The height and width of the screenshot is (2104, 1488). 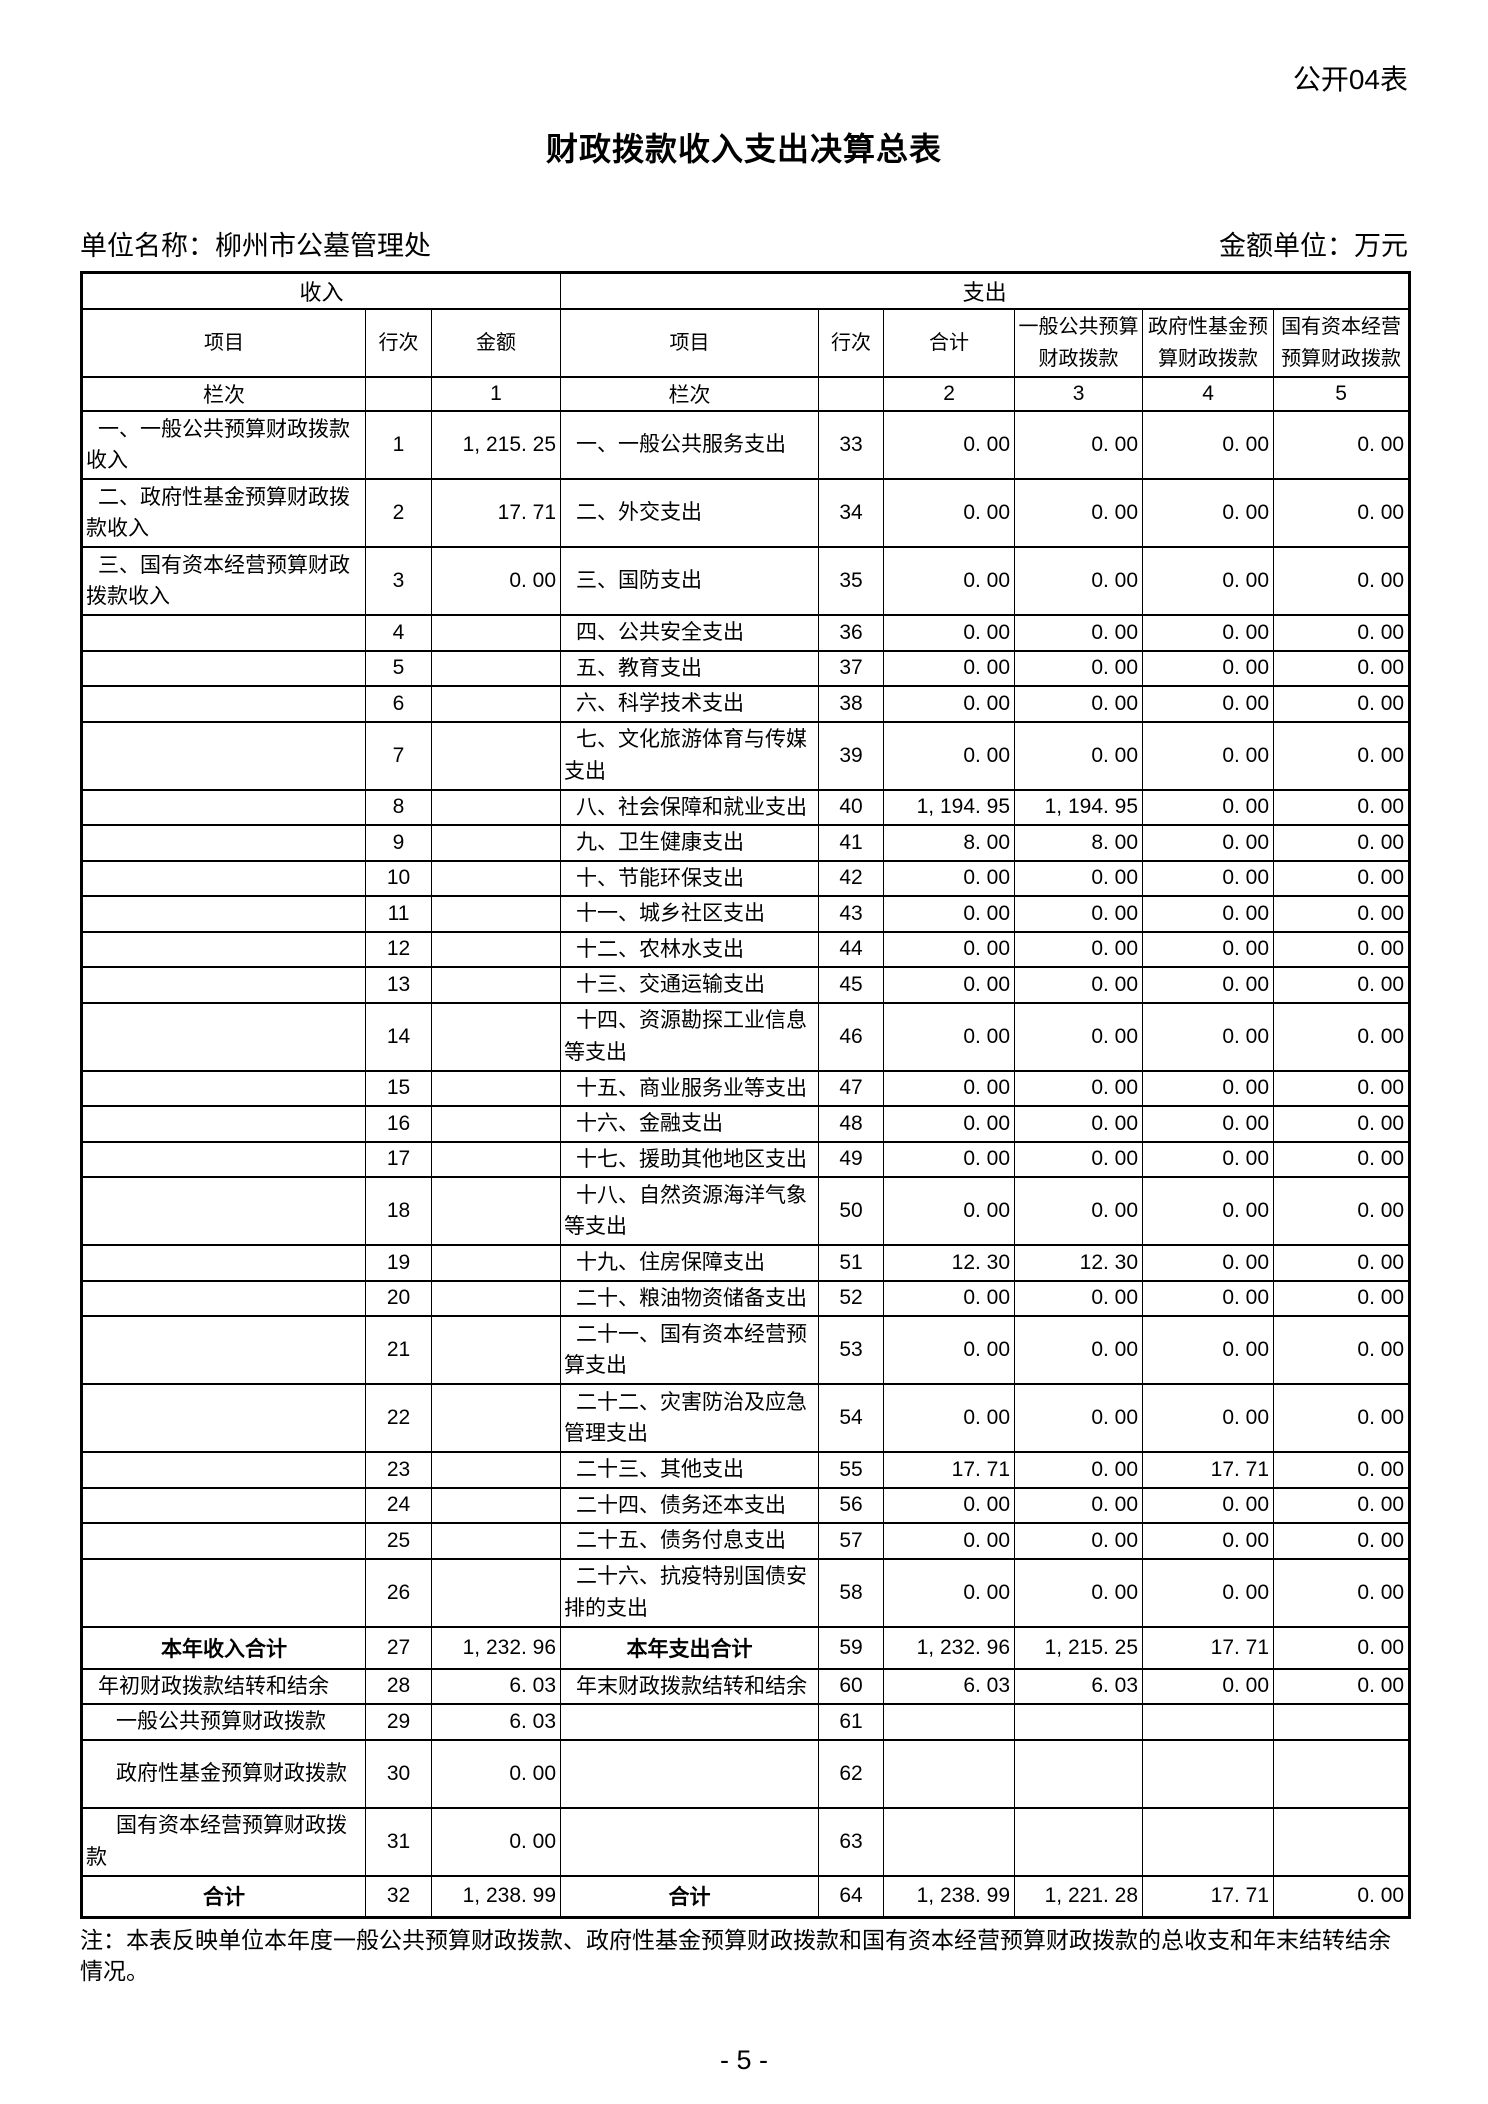 I want to click on income-row-no-cell: 12, so click(x=398, y=949).